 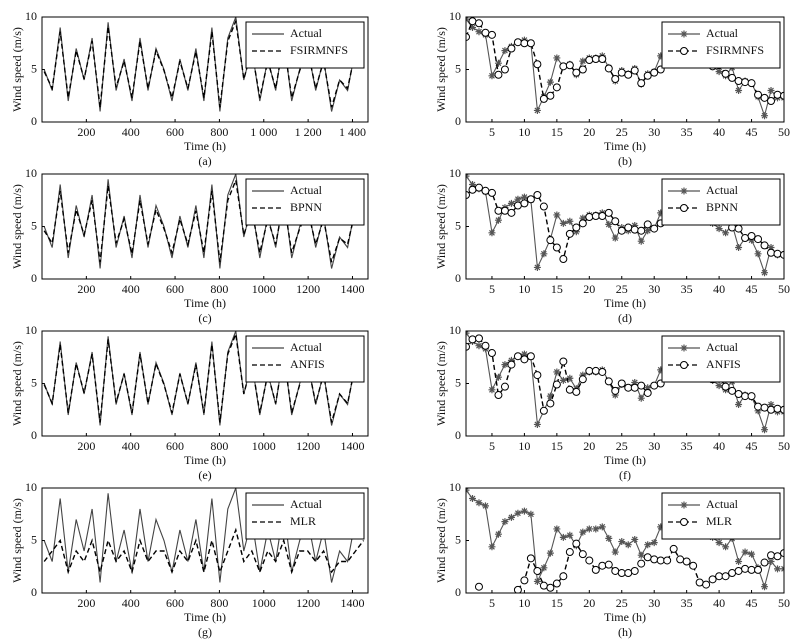 I want to click on plot-area, so click(x=625, y=540).